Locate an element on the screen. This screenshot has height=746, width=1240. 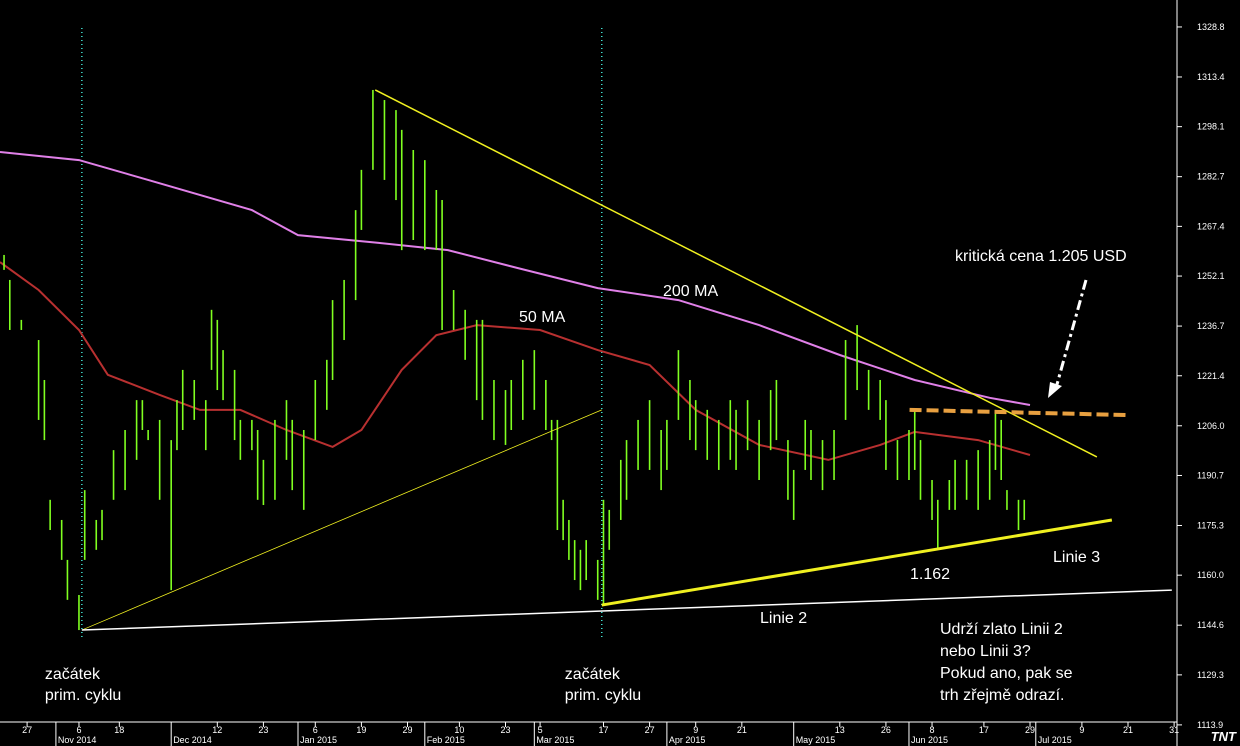
y-tick-label: 1206.0 is located at coordinates (1211, 426).